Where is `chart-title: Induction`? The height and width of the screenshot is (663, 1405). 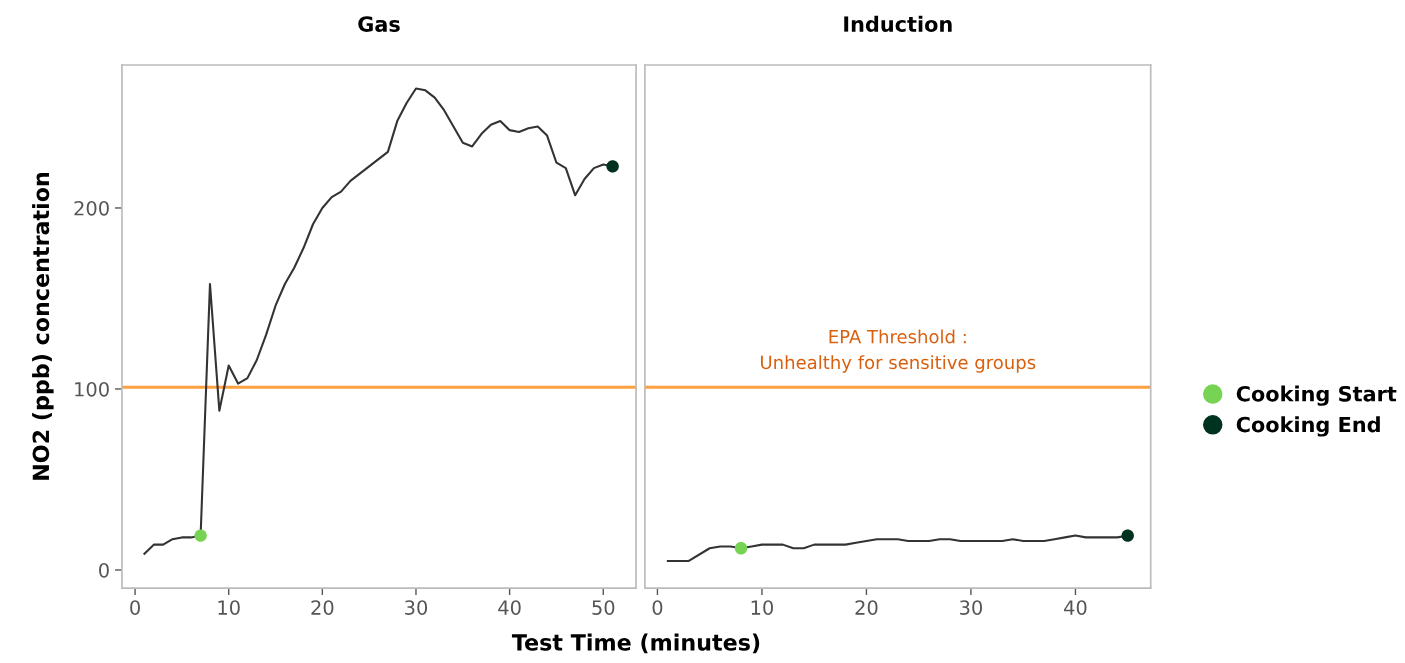
chart-title: Induction is located at coordinates (898, 23).